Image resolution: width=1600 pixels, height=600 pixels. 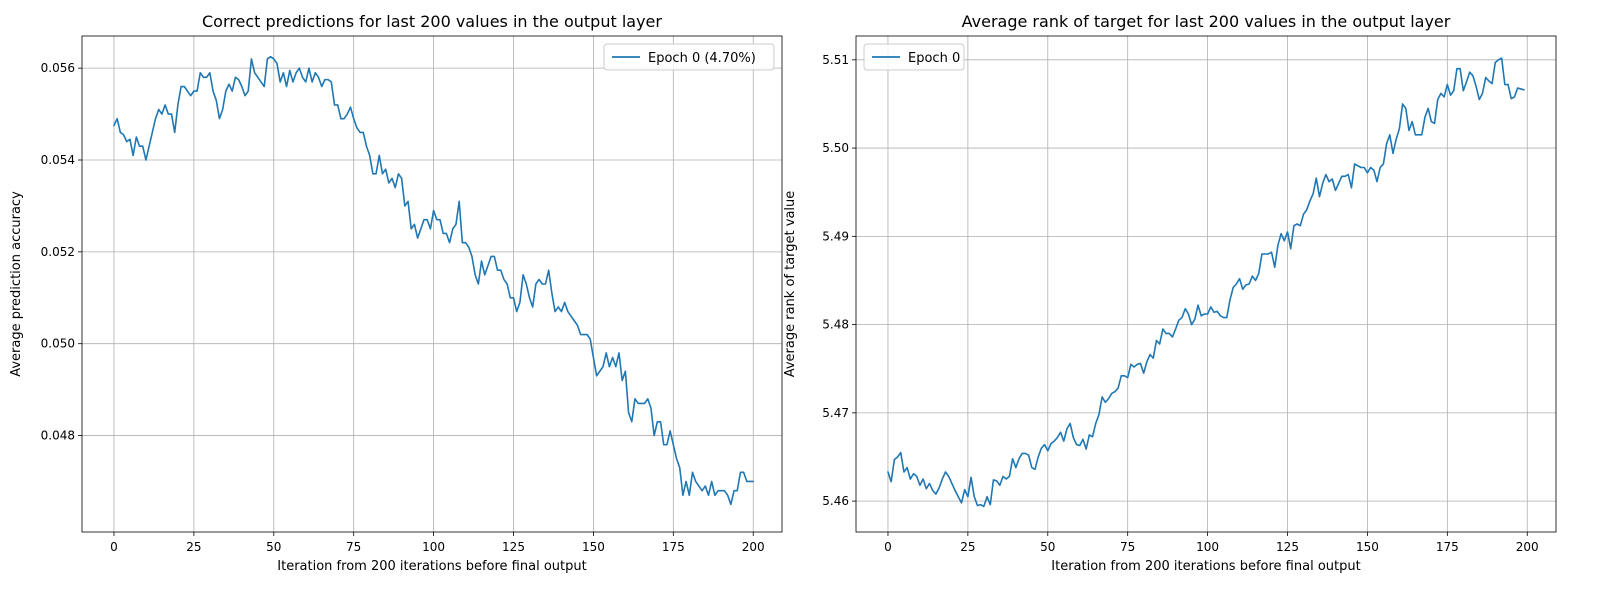 I want to click on legend: Epoch 0, so click(x=914, y=57).